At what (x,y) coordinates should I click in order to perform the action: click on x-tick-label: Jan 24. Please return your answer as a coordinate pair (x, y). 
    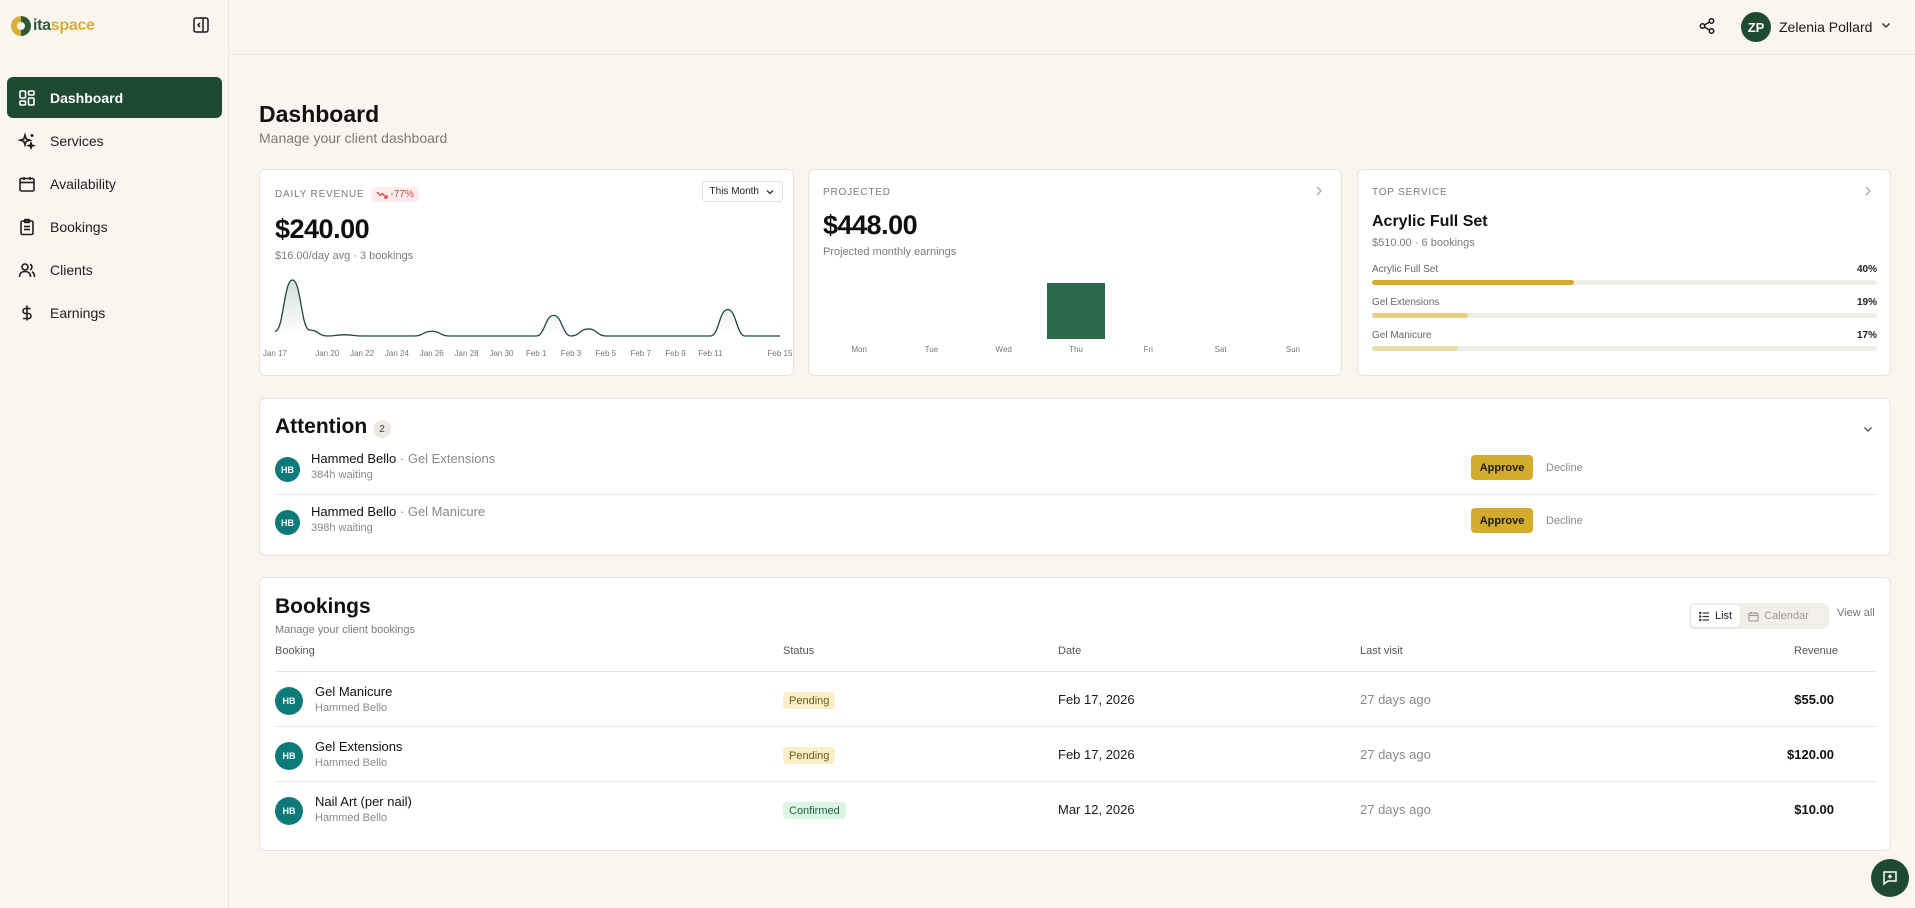
    Looking at the image, I should click on (397, 353).